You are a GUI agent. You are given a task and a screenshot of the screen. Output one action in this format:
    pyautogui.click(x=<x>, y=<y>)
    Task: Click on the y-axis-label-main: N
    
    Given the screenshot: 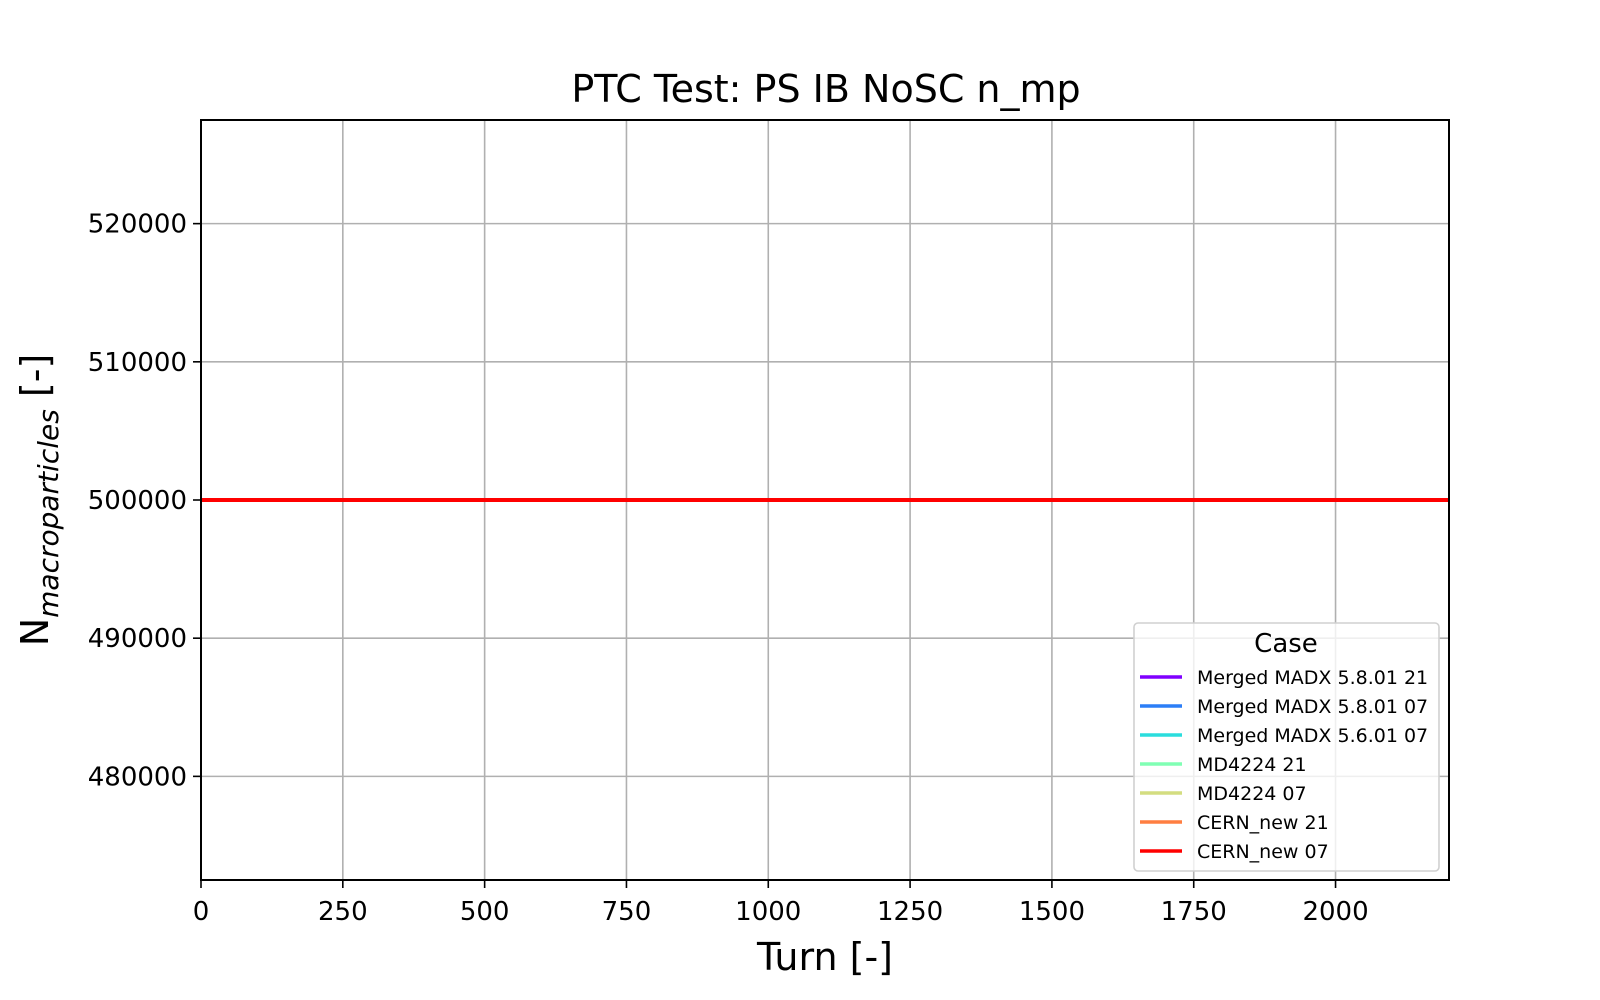 What is the action you would take?
    pyautogui.click(x=35, y=632)
    